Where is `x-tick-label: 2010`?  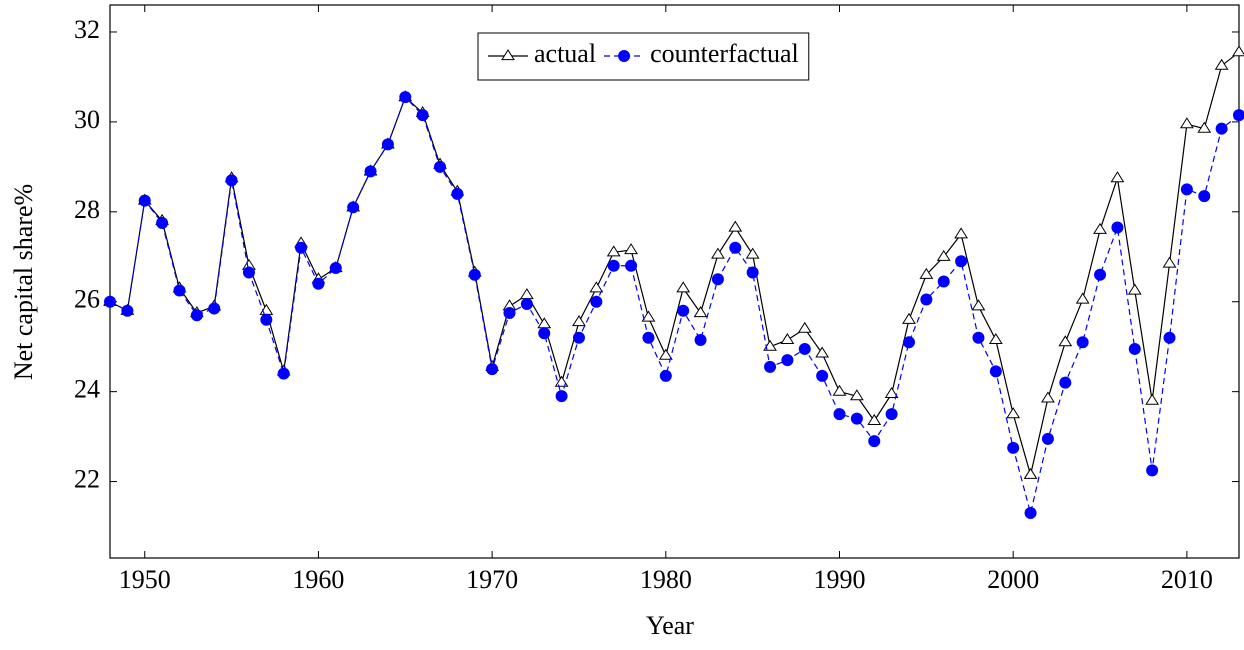 x-tick-label: 2010 is located at coordinates (1187, 579).